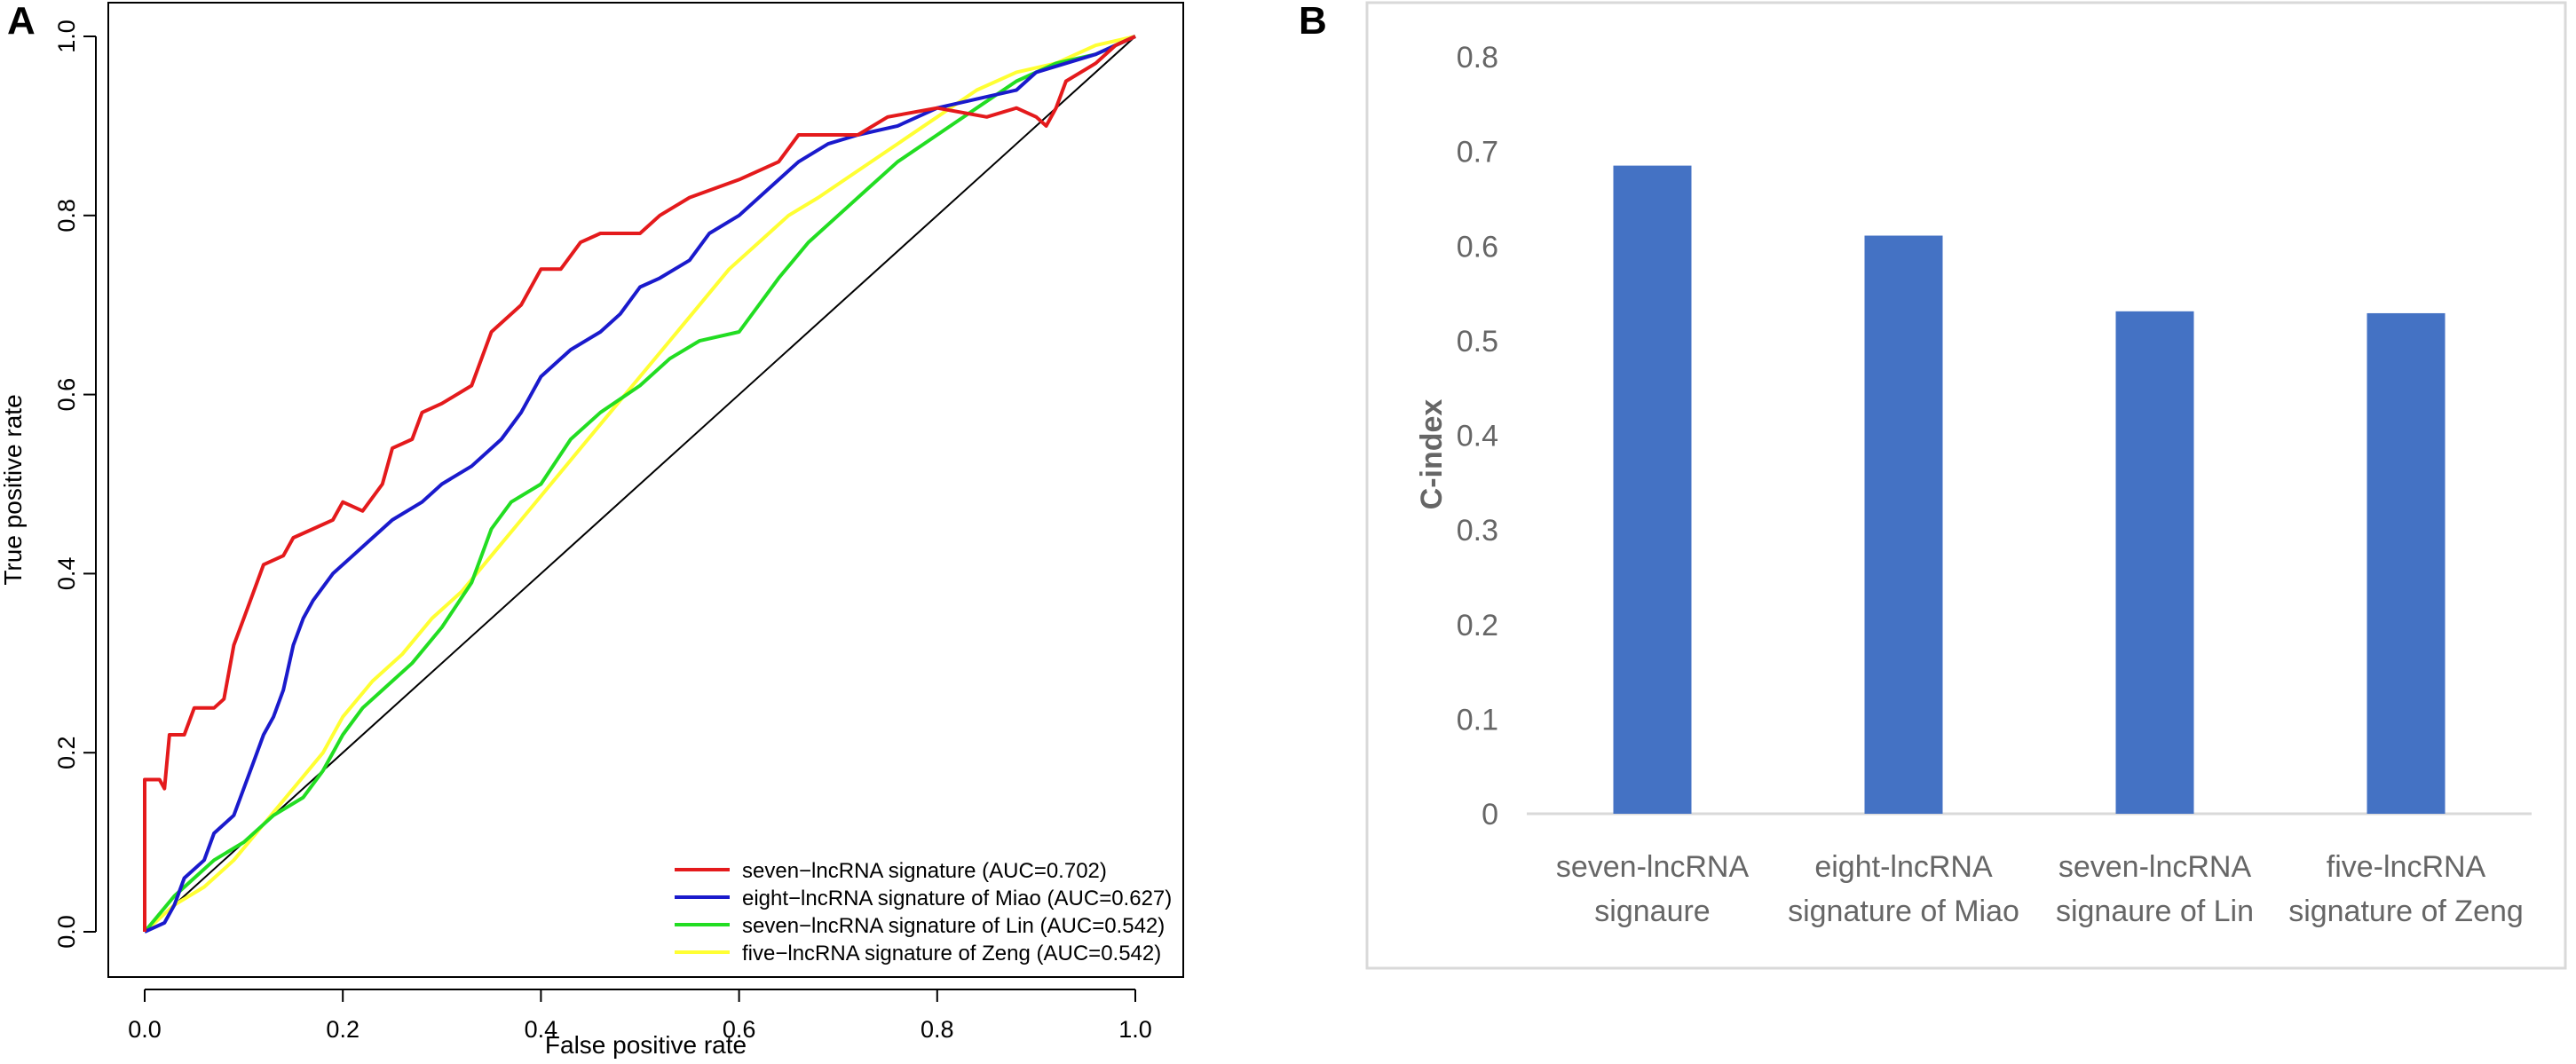 This screenshot has width=2576, height=1064. What do you see at coordinates (646, 1045) in the screenshot?
I see `x-axis-title: False positive rate` at bounding box center [646, 1045].